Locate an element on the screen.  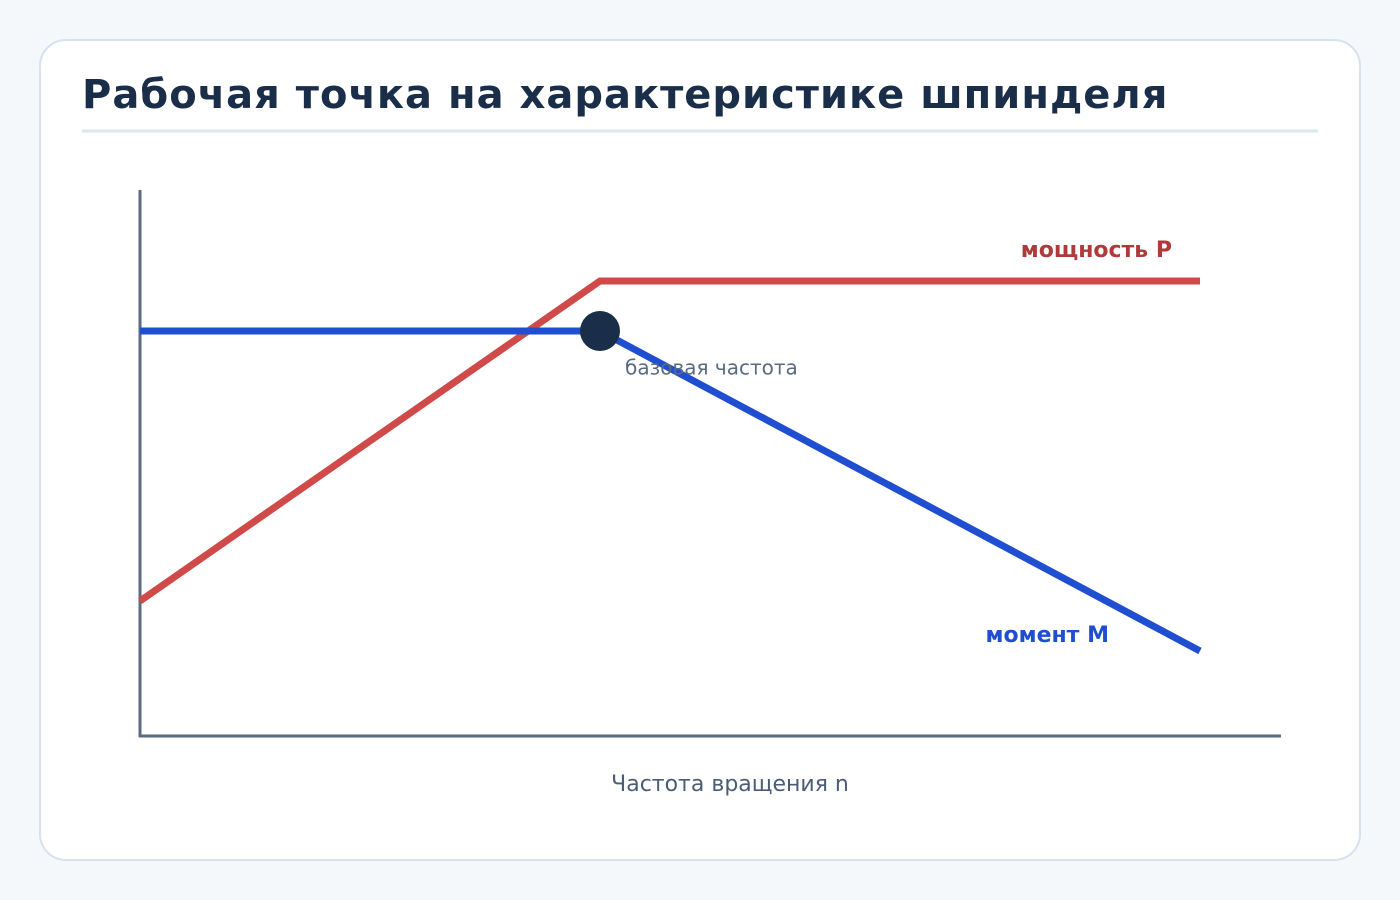
title: Рабочая точка на характеристике шпинделя is located at coordinates (625, 95).